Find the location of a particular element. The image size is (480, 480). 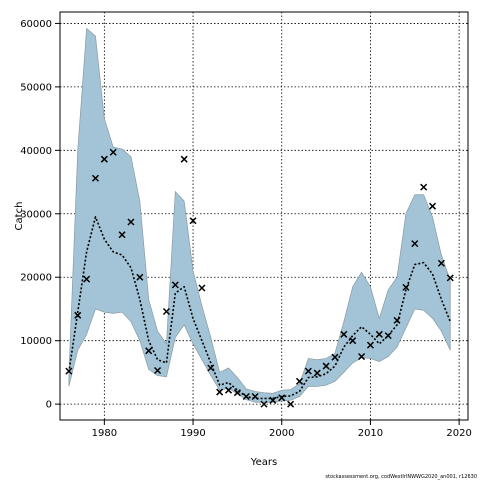

x-tick-label: 2000 is located at coordinates (281, 433).